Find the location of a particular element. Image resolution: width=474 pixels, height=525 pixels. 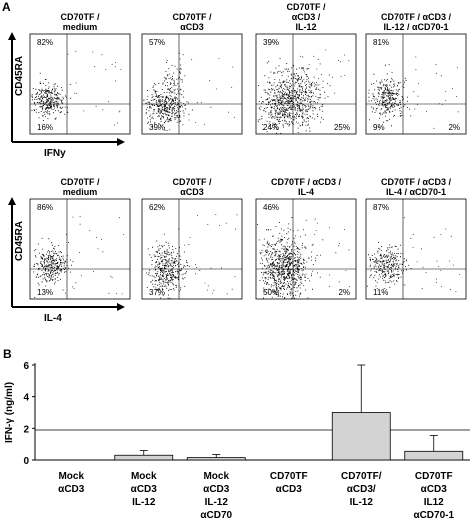

x-axis-arrow: IFNy is located at coordinates (68, 148).